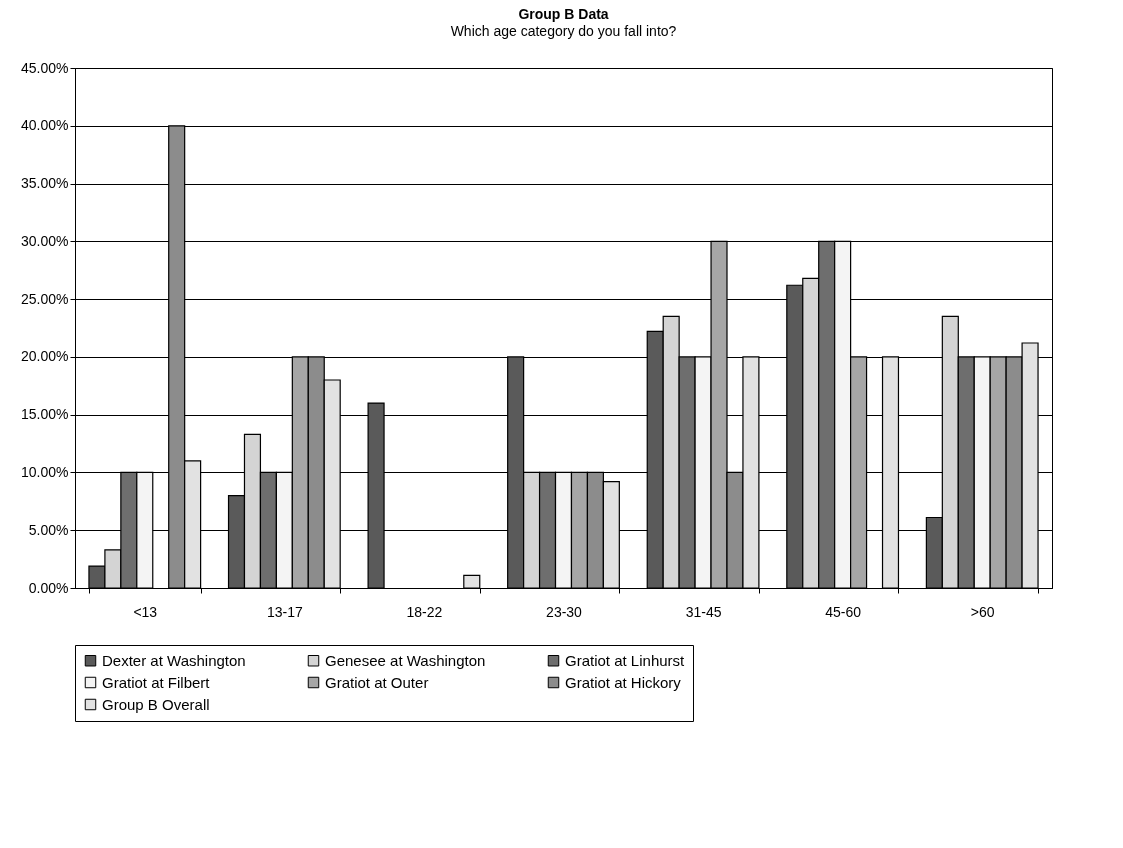  Describe the element at coordinates (623, 682) in the screenshot. I see `legend-label: Gratiot at Hickory` at that location.